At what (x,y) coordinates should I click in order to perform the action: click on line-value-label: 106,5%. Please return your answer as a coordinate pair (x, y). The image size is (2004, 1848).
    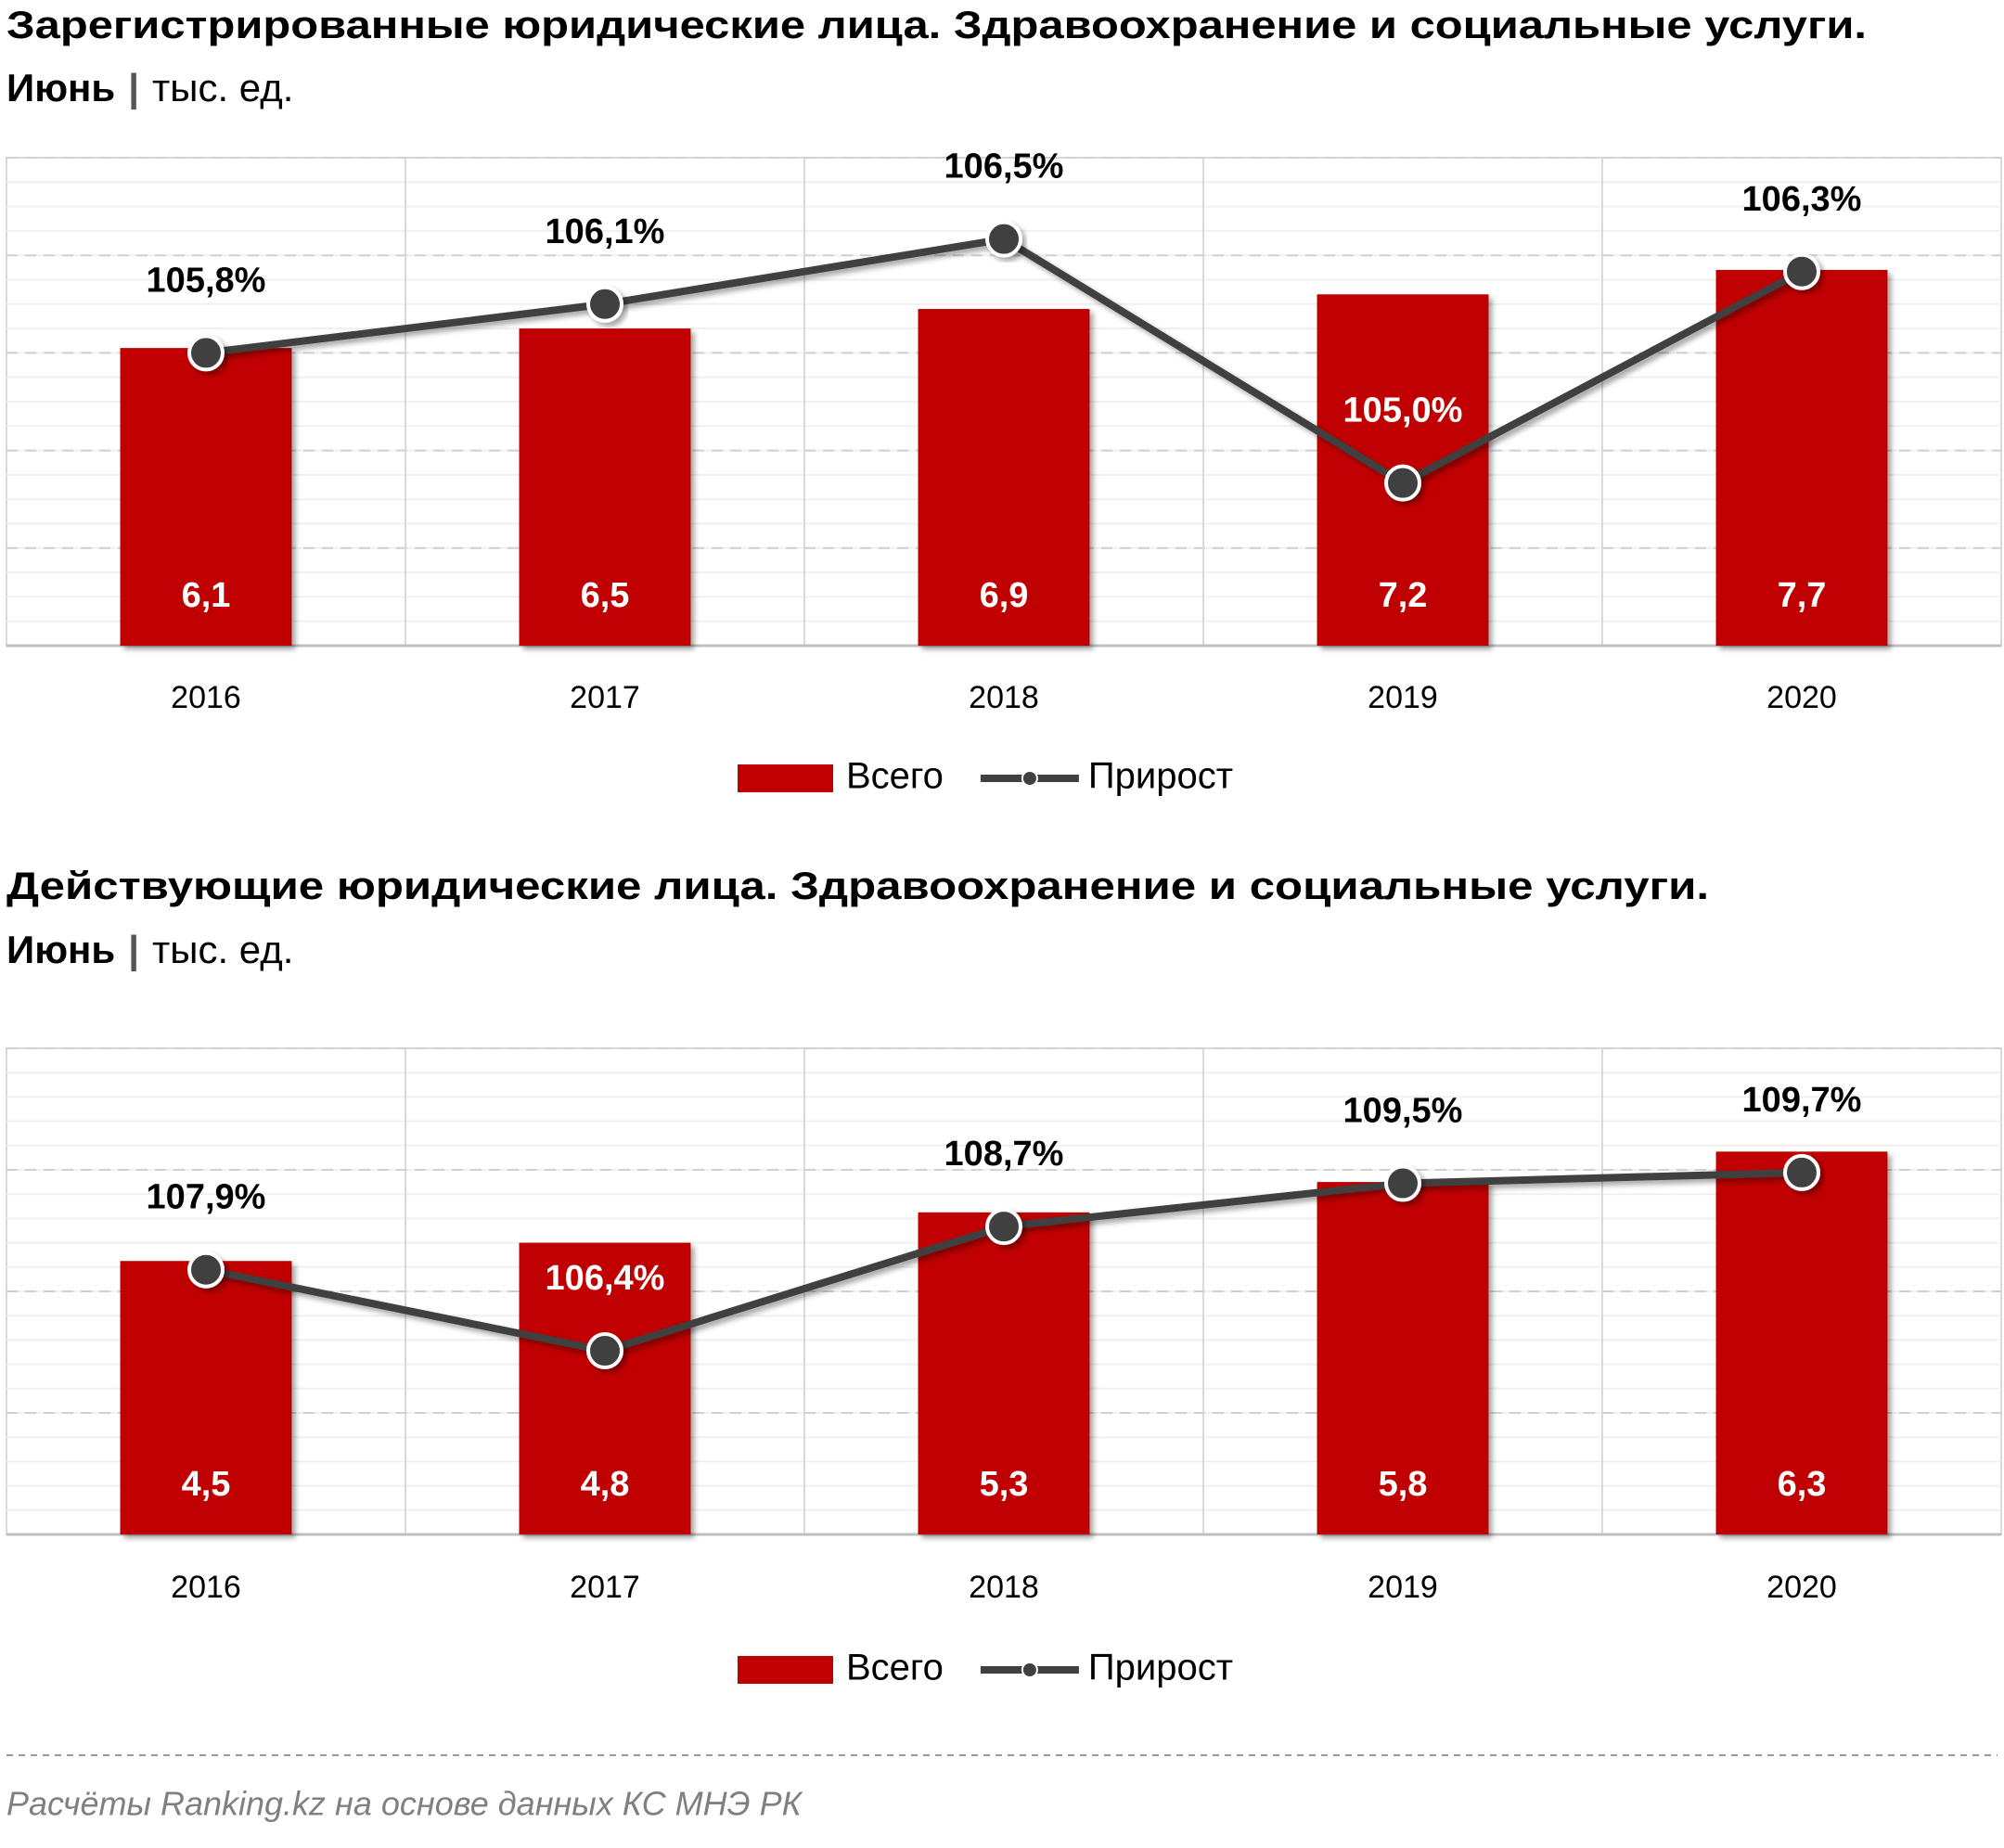
    Looking at the image, I should click on (1004, 167).